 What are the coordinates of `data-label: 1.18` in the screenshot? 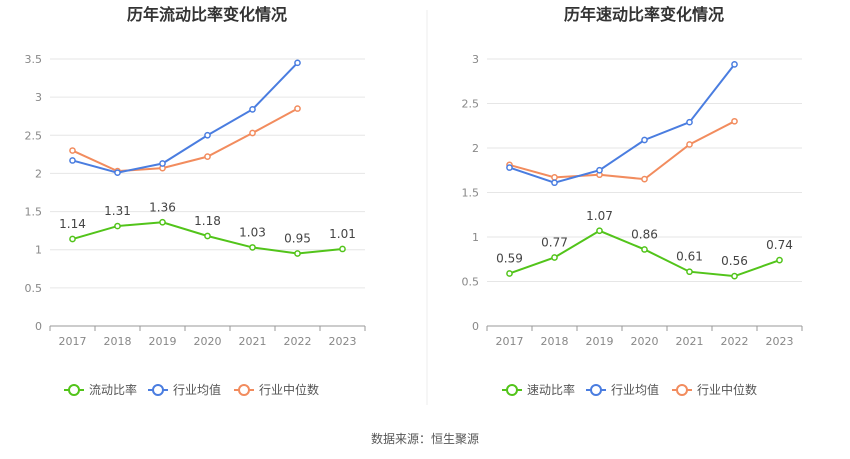 It's located at (207, 221).